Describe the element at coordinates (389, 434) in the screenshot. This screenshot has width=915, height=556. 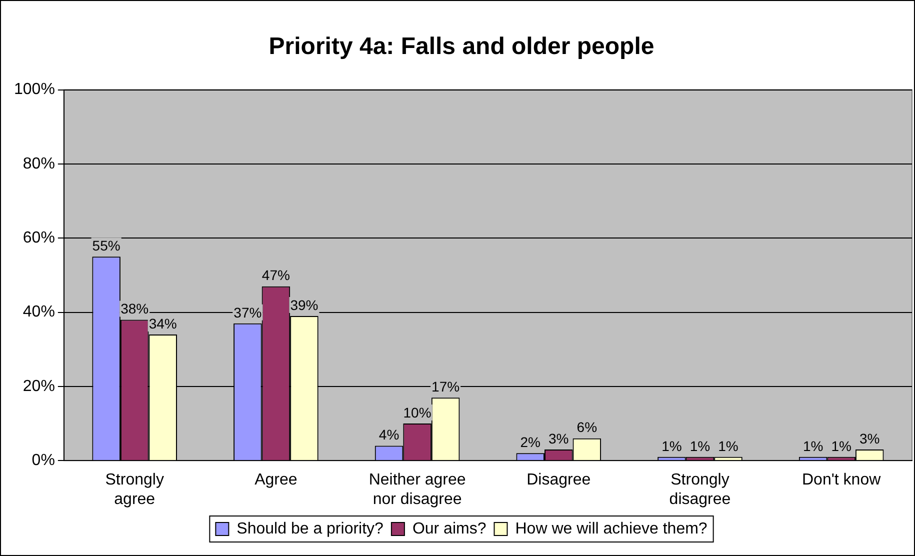
I see `data-label: 4%` at that location.